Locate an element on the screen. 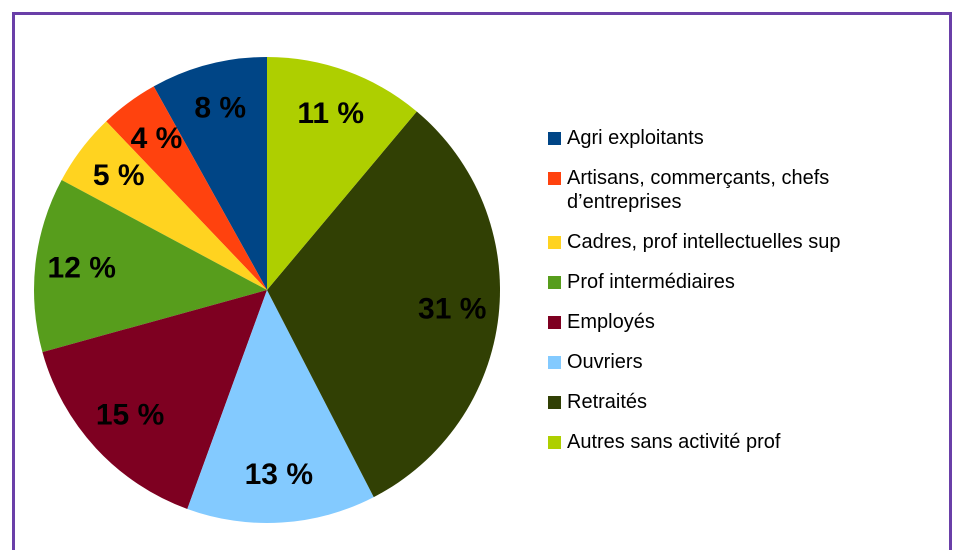  legend-label: Agri exploitants is located at coordinates (635, 138).